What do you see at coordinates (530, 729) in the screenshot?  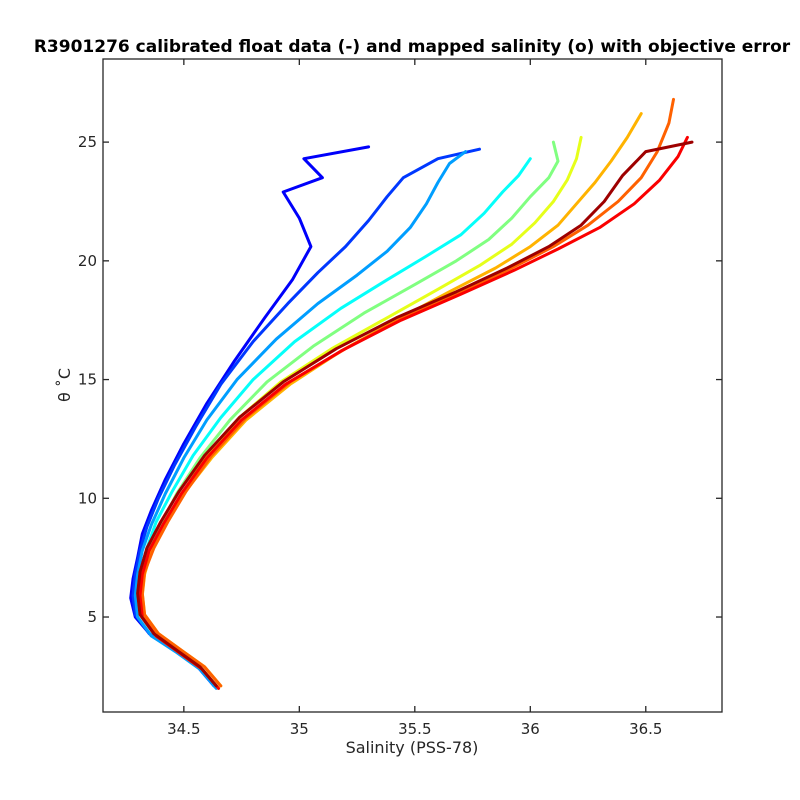 I see `x-tick-label: 36` at bounding box center [530, 729].